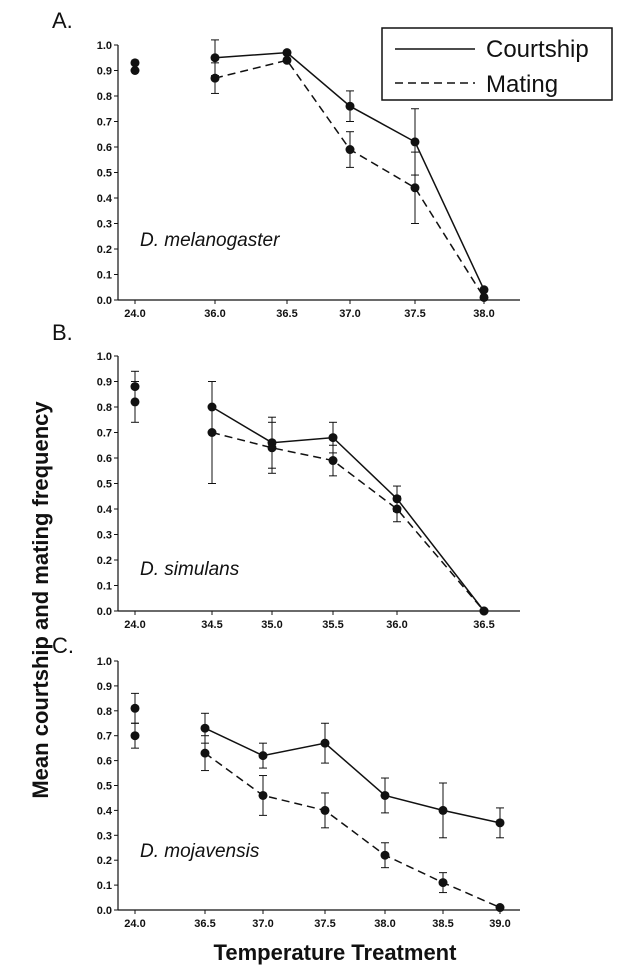 This screenshot has height=970, width=620. Describe the element at coordinates (104, 72) in the screenshot. I see `y-tick-label: 0.9` at that location.